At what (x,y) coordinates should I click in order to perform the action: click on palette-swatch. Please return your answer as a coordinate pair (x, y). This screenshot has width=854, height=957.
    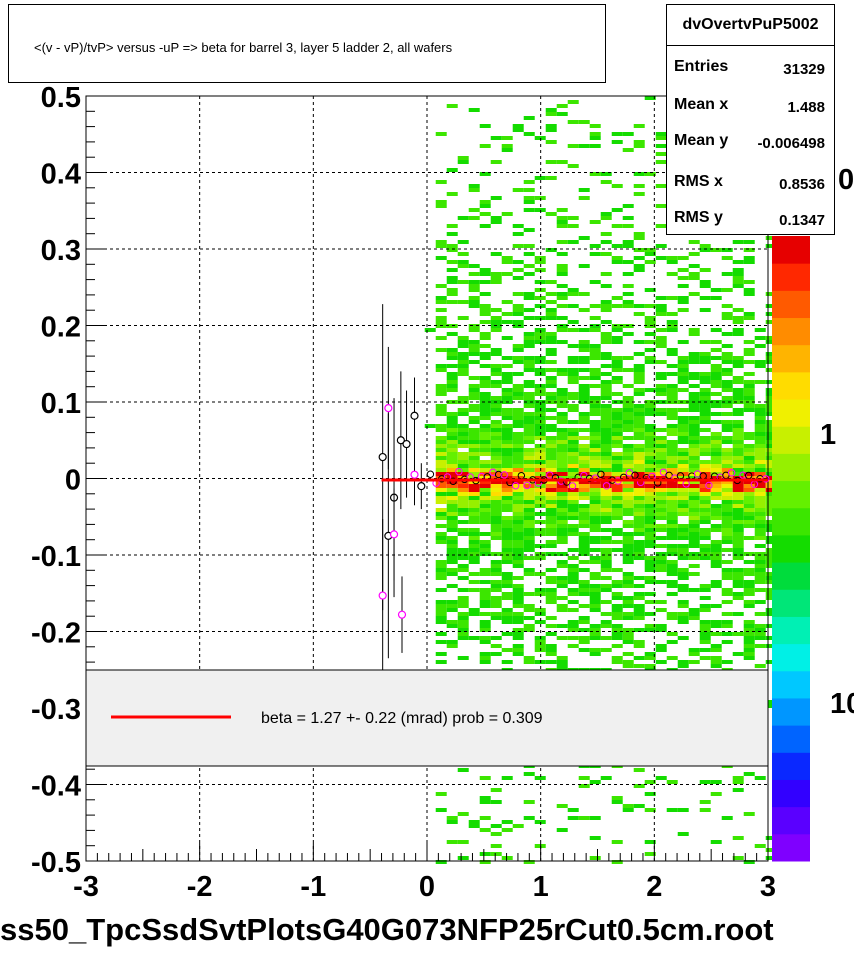
    Looking at the image, I should click on (791, 277).